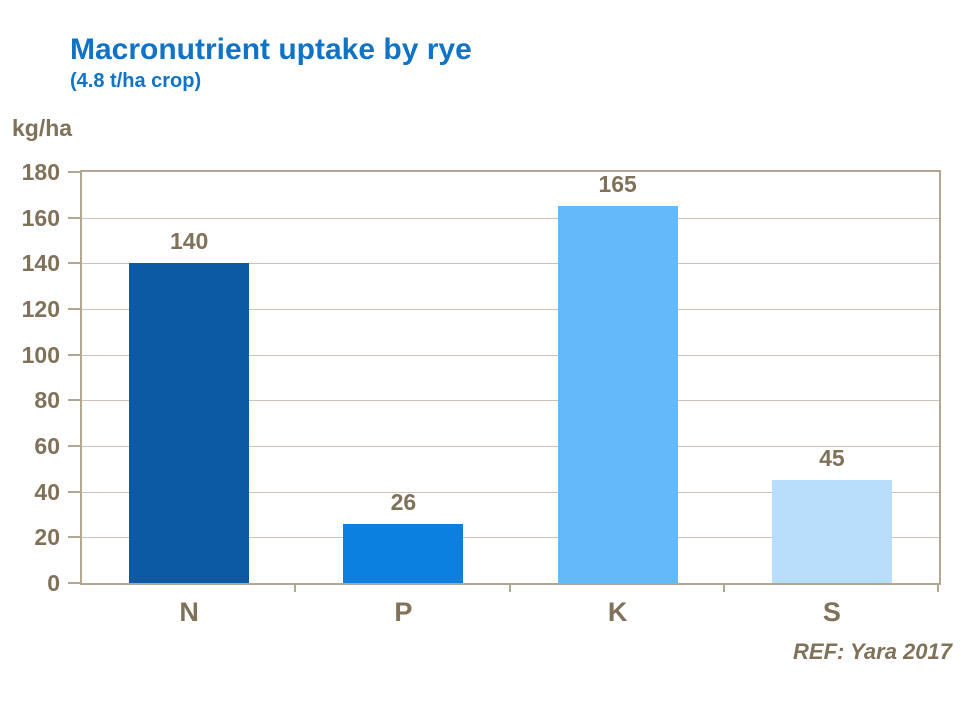 The image size is (960, 720). I want to click on y-tick-label-140: 140, so click(40, 263).